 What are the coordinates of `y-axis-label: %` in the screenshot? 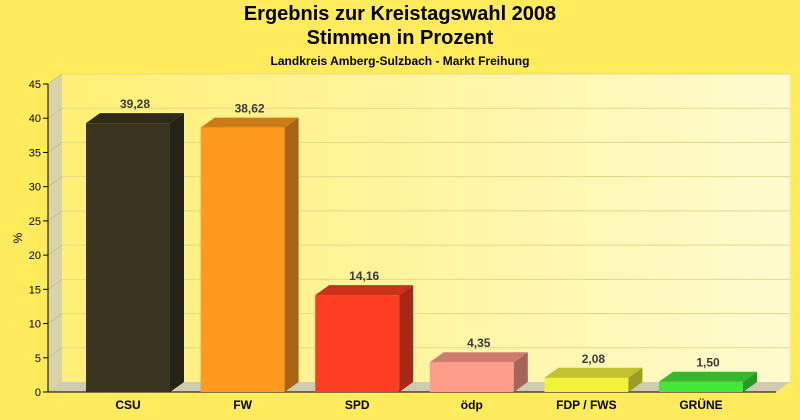 It's located at (18, 237).